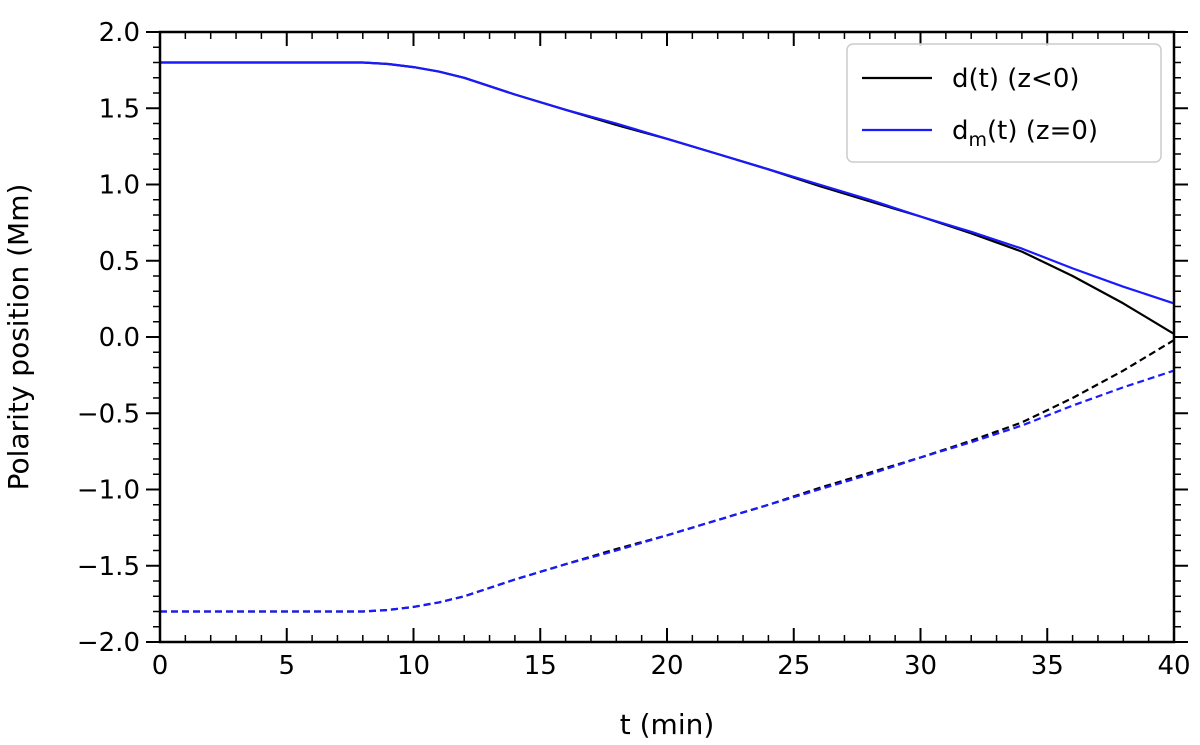 The height and width of the screenshot is (745, 1200). I want to click on legend: d(t) (z<0) dm(t) (z=0), so click(1004, 103).